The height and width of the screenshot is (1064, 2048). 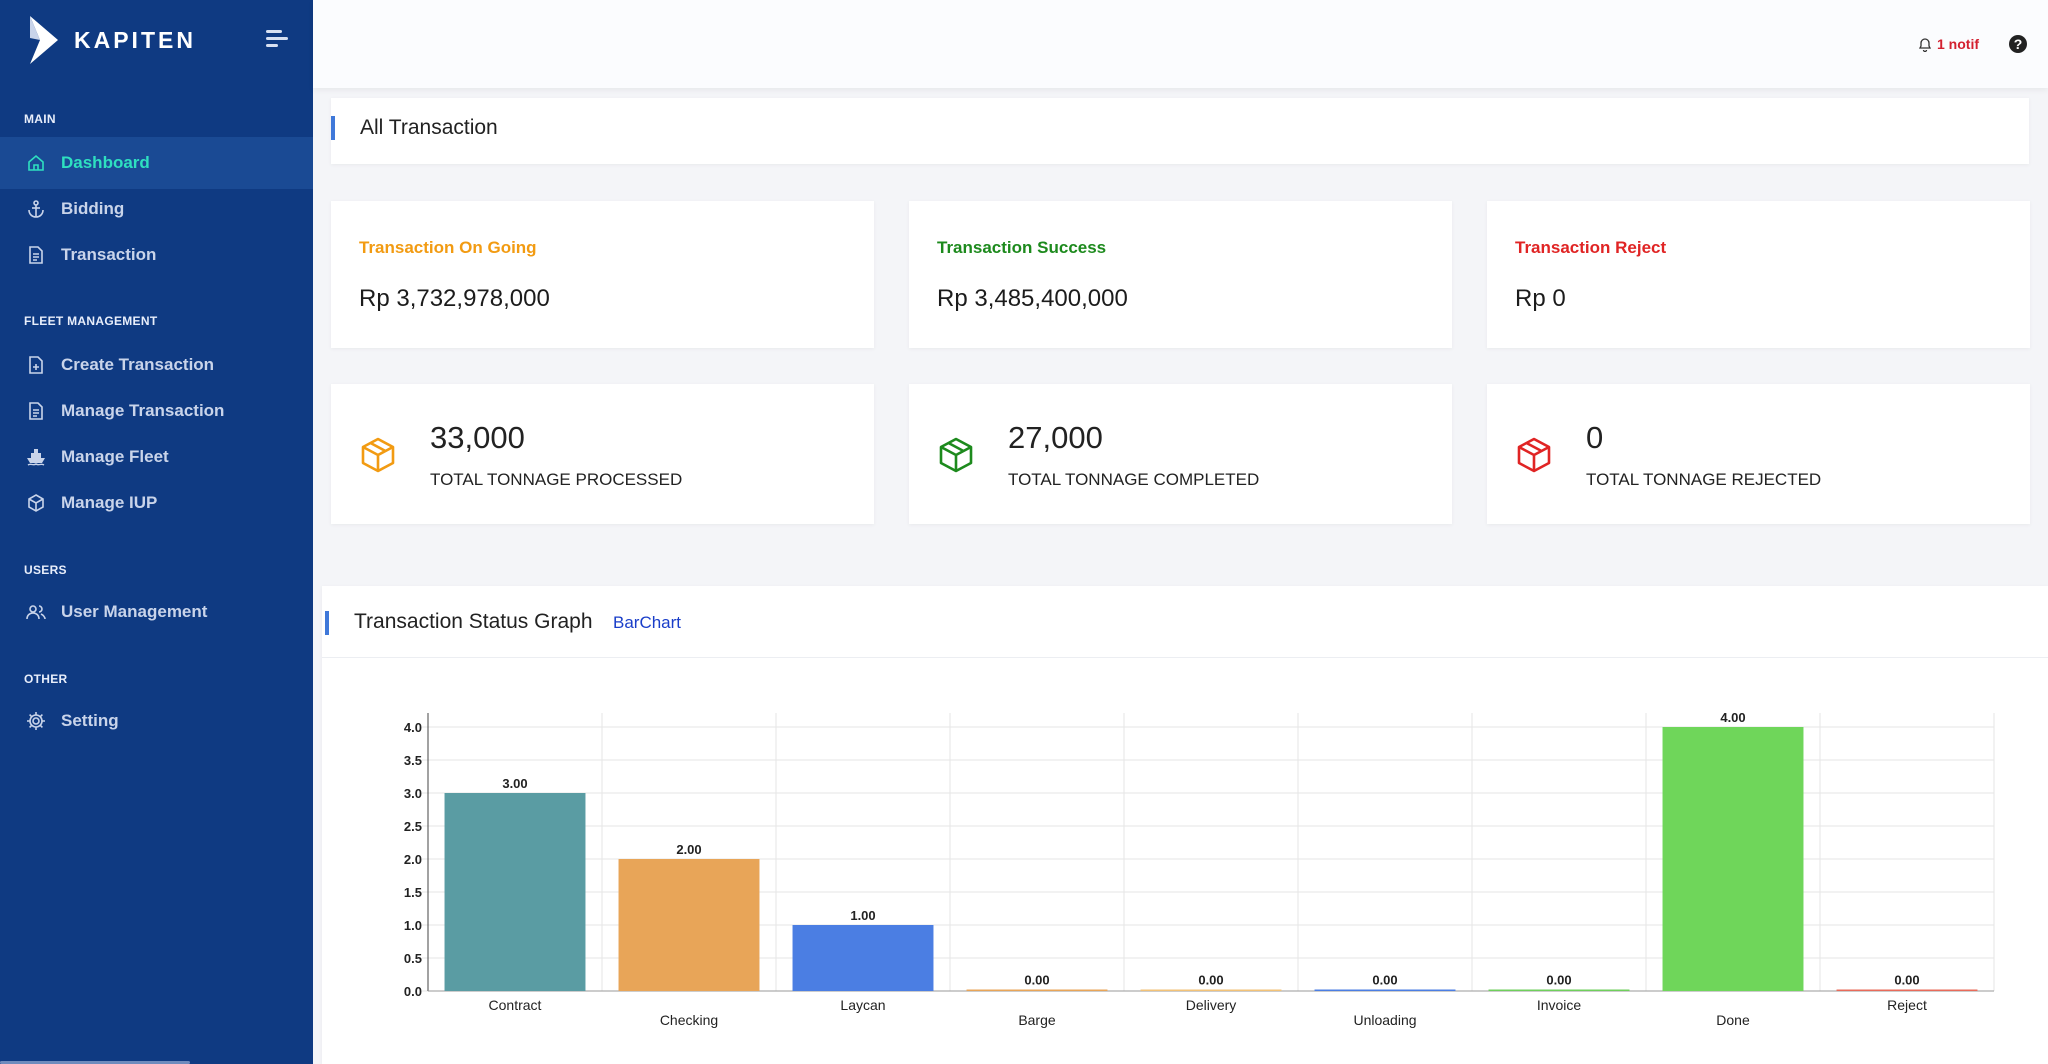 What do you see at coordinates (1037, 1020) in the screenshot?
I see `x-tick-label: Barge` at bounding box center [1037, 1020].